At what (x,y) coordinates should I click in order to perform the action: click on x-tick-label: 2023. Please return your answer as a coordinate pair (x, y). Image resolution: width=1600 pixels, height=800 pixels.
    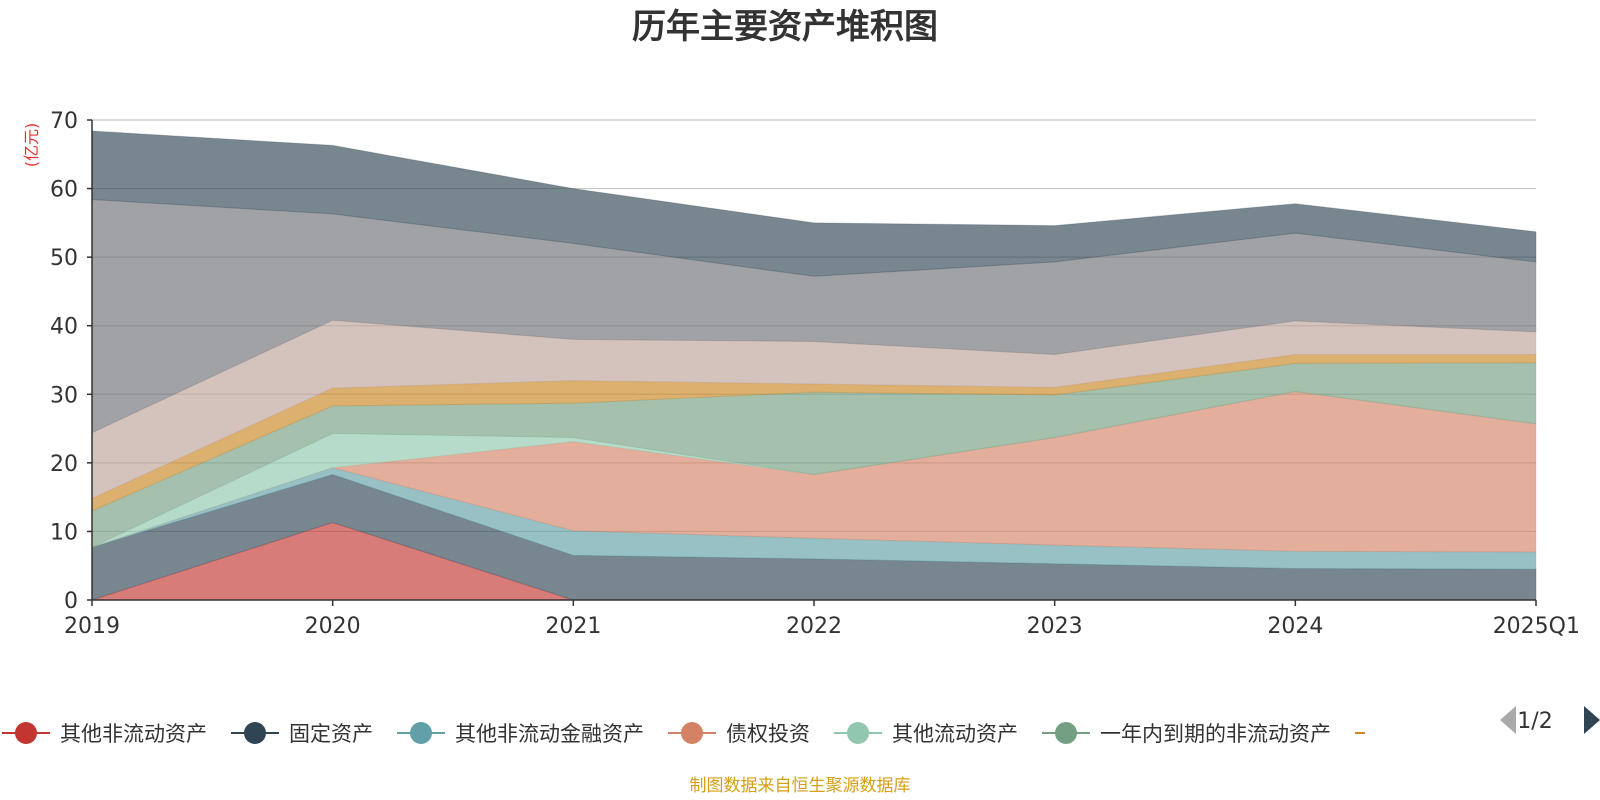
    Looking at the image, I should click on (1055, 626).